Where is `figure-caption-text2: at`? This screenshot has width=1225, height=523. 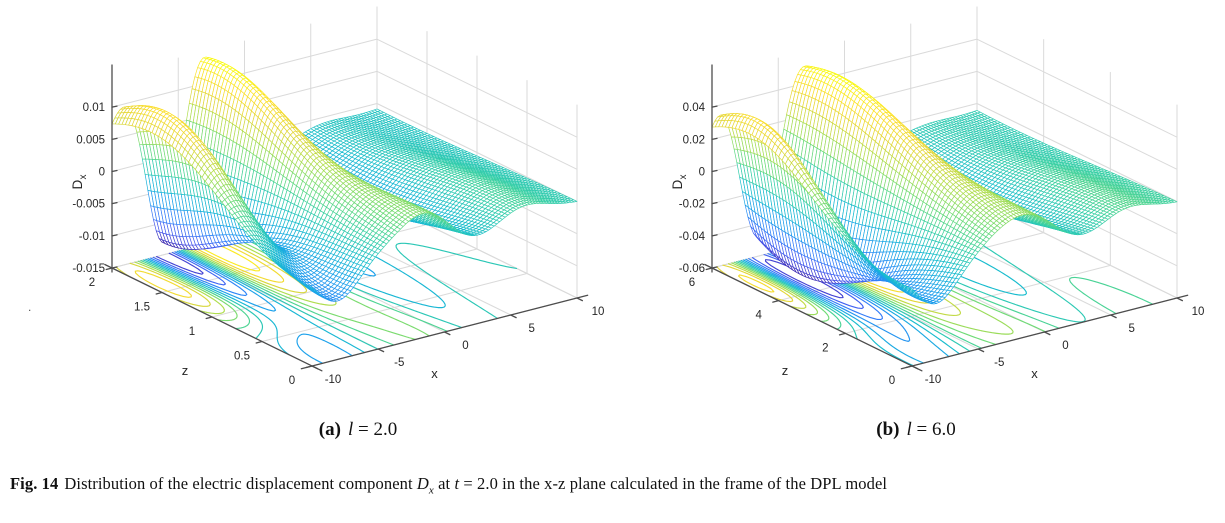
figure-caption-text2: at is located at coordinates (444, 483).